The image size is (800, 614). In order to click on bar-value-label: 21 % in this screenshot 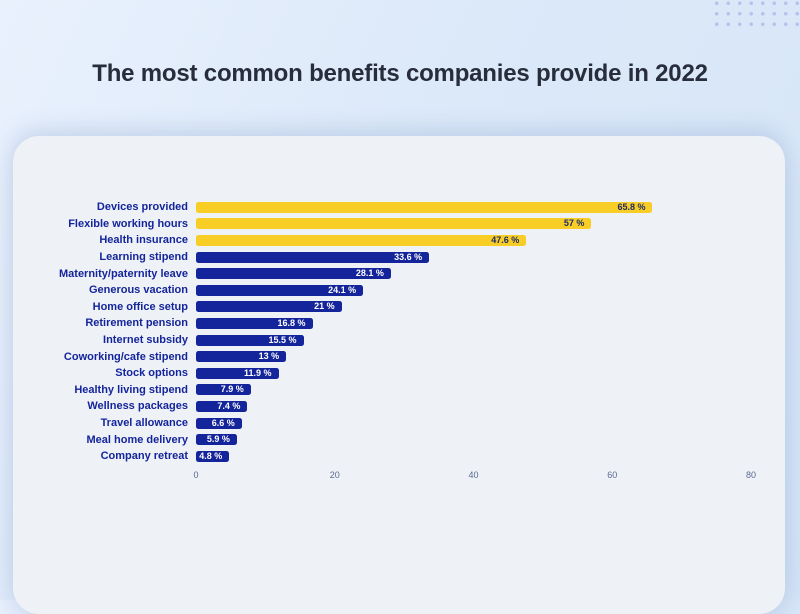, I will do `click(324, 306)`.